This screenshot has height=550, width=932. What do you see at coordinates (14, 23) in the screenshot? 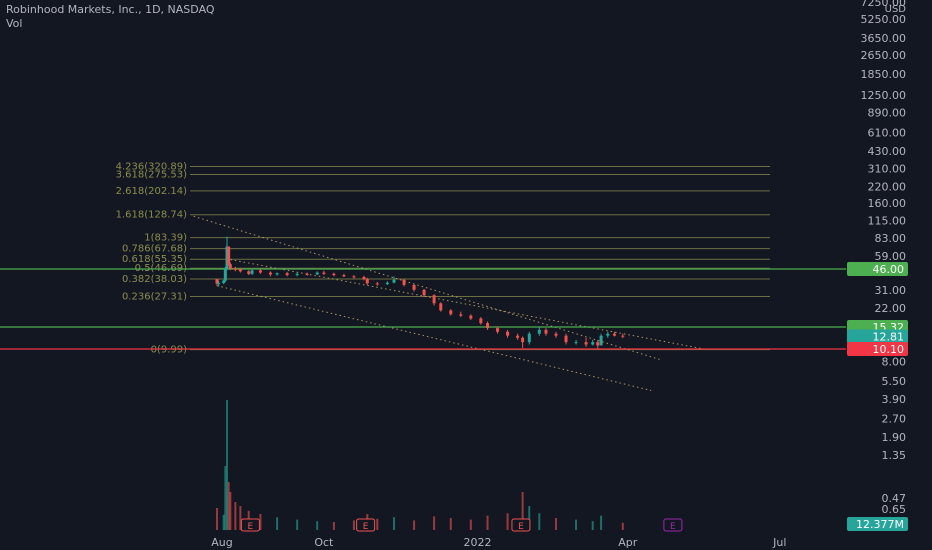
I see `volume-label: Vol` at bounding box center [14, 23].